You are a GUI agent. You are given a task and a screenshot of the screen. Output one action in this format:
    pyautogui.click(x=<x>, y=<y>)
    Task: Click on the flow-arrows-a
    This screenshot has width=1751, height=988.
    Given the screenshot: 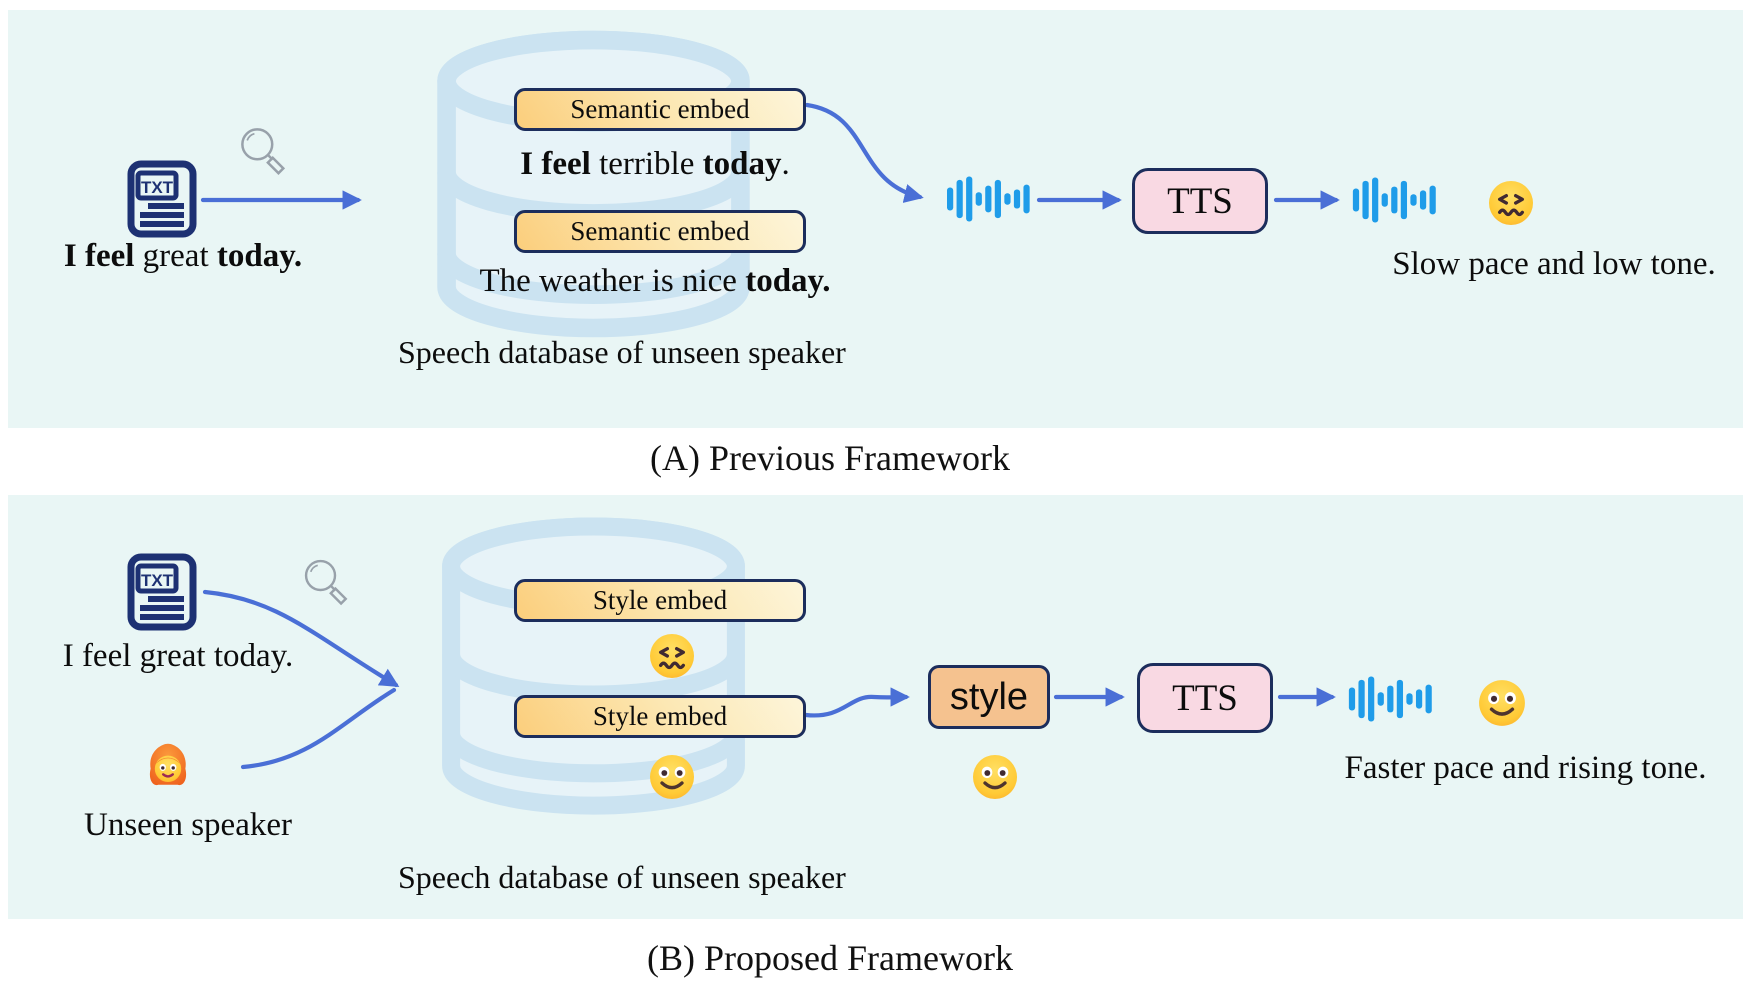 What is the action you would take?
    pyautogui.click(x=770, y=156)
    